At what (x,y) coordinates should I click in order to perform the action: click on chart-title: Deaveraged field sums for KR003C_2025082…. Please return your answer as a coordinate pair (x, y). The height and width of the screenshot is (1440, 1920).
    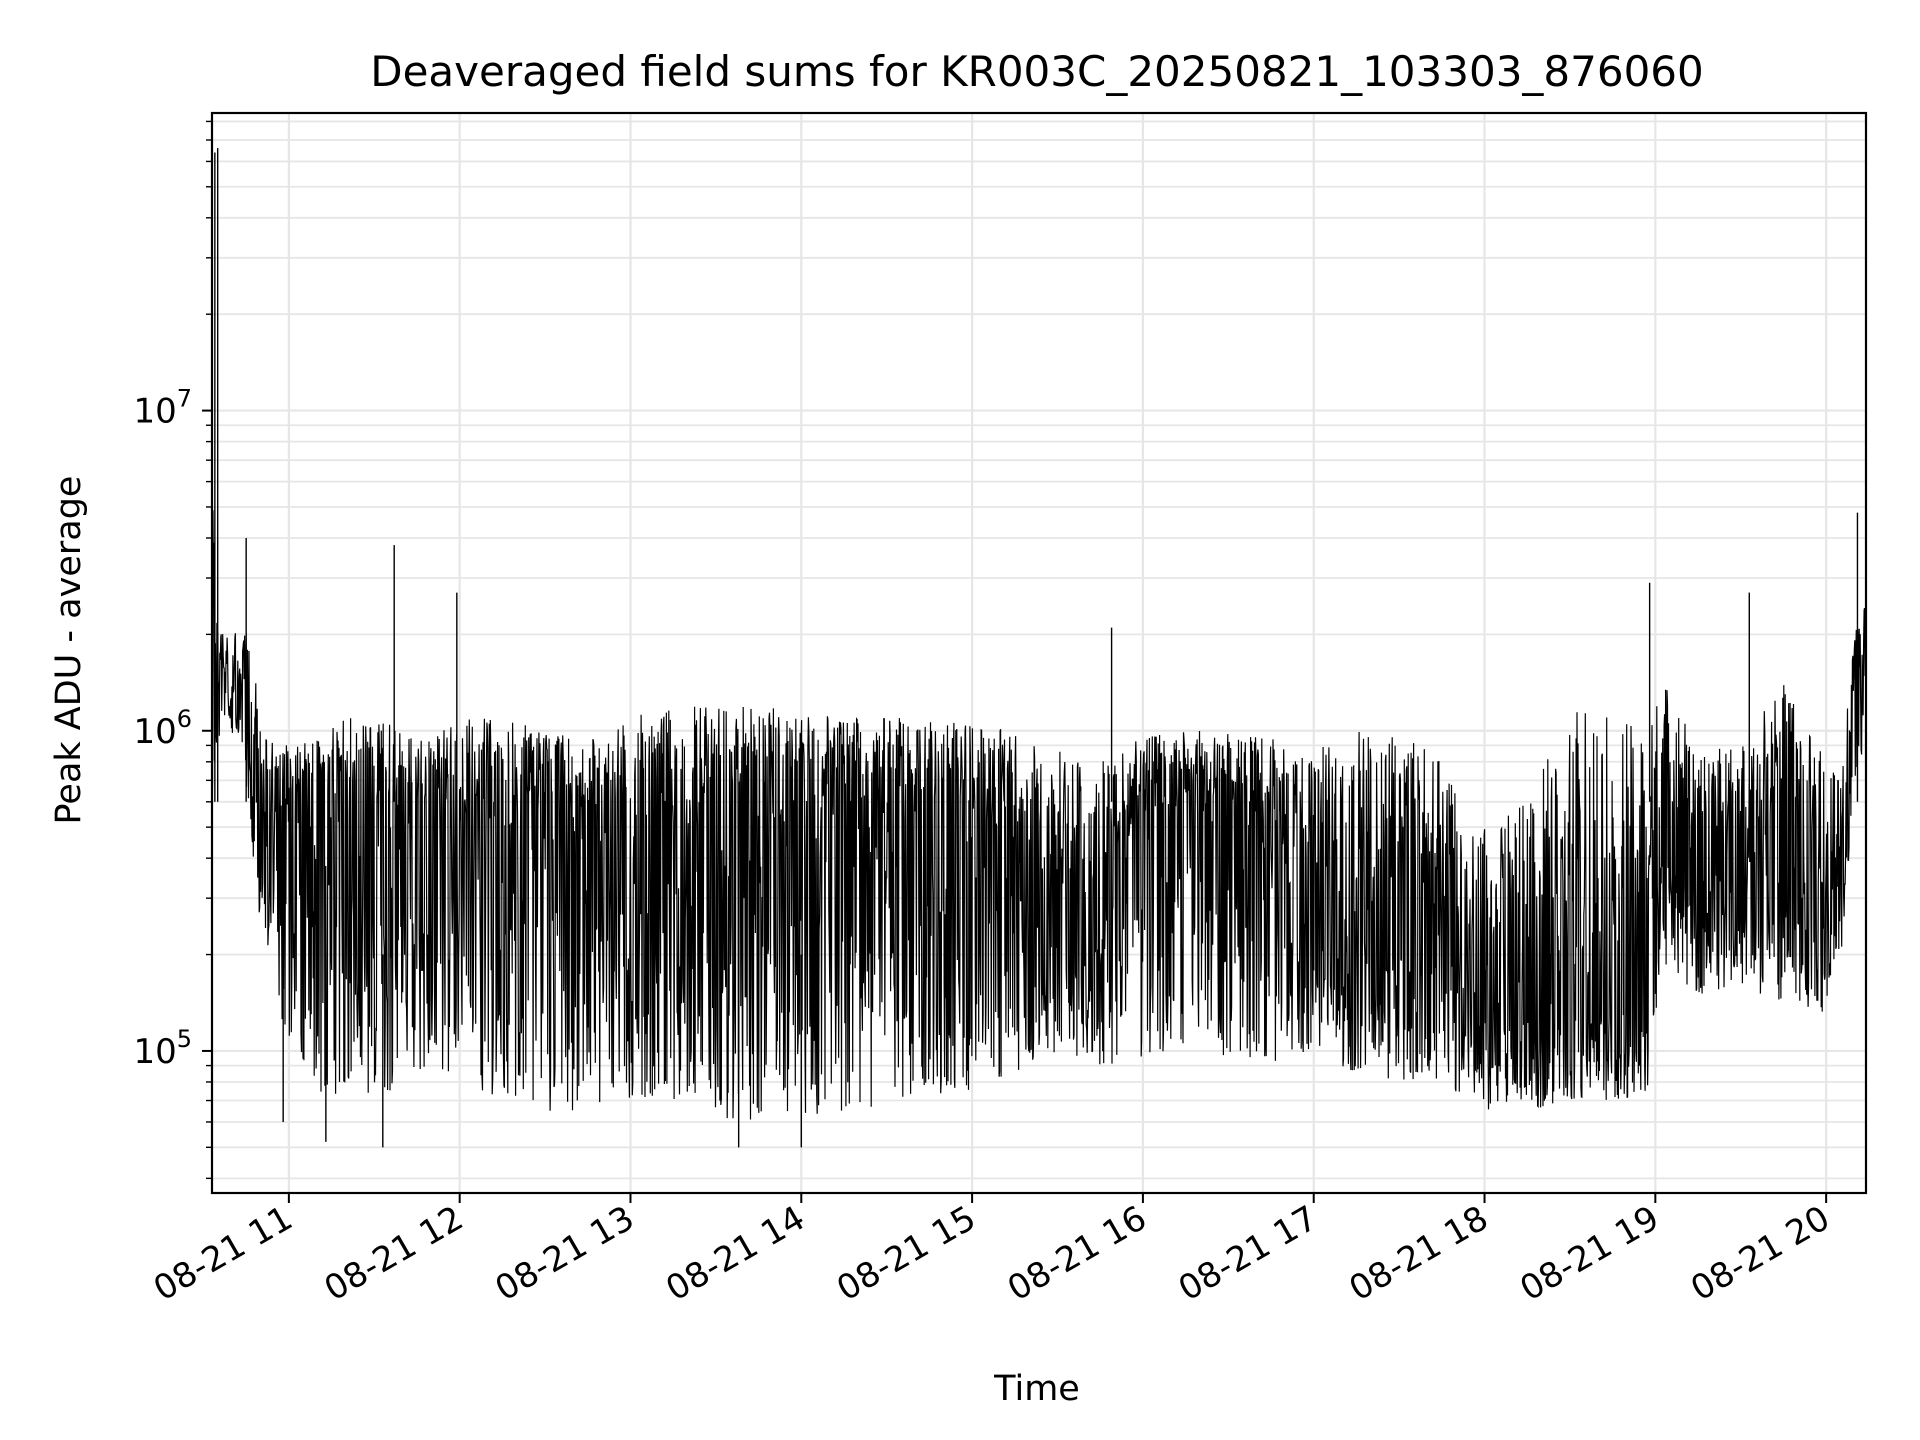
    Looking at the image, I should click on (1037, 71).